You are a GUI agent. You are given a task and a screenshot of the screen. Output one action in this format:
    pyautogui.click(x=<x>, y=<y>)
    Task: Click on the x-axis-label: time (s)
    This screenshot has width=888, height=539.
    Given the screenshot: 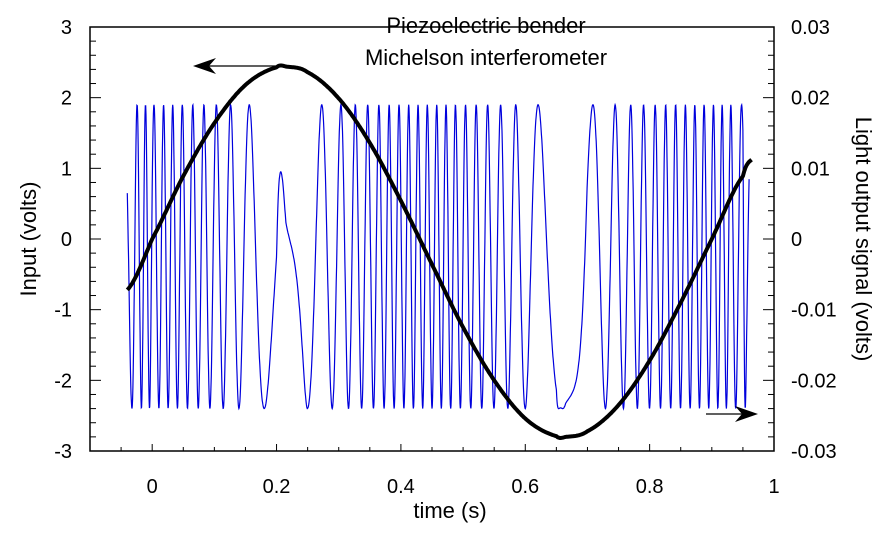 What is the action you would take?
    pyautogui.click(x=449, y=510)
    